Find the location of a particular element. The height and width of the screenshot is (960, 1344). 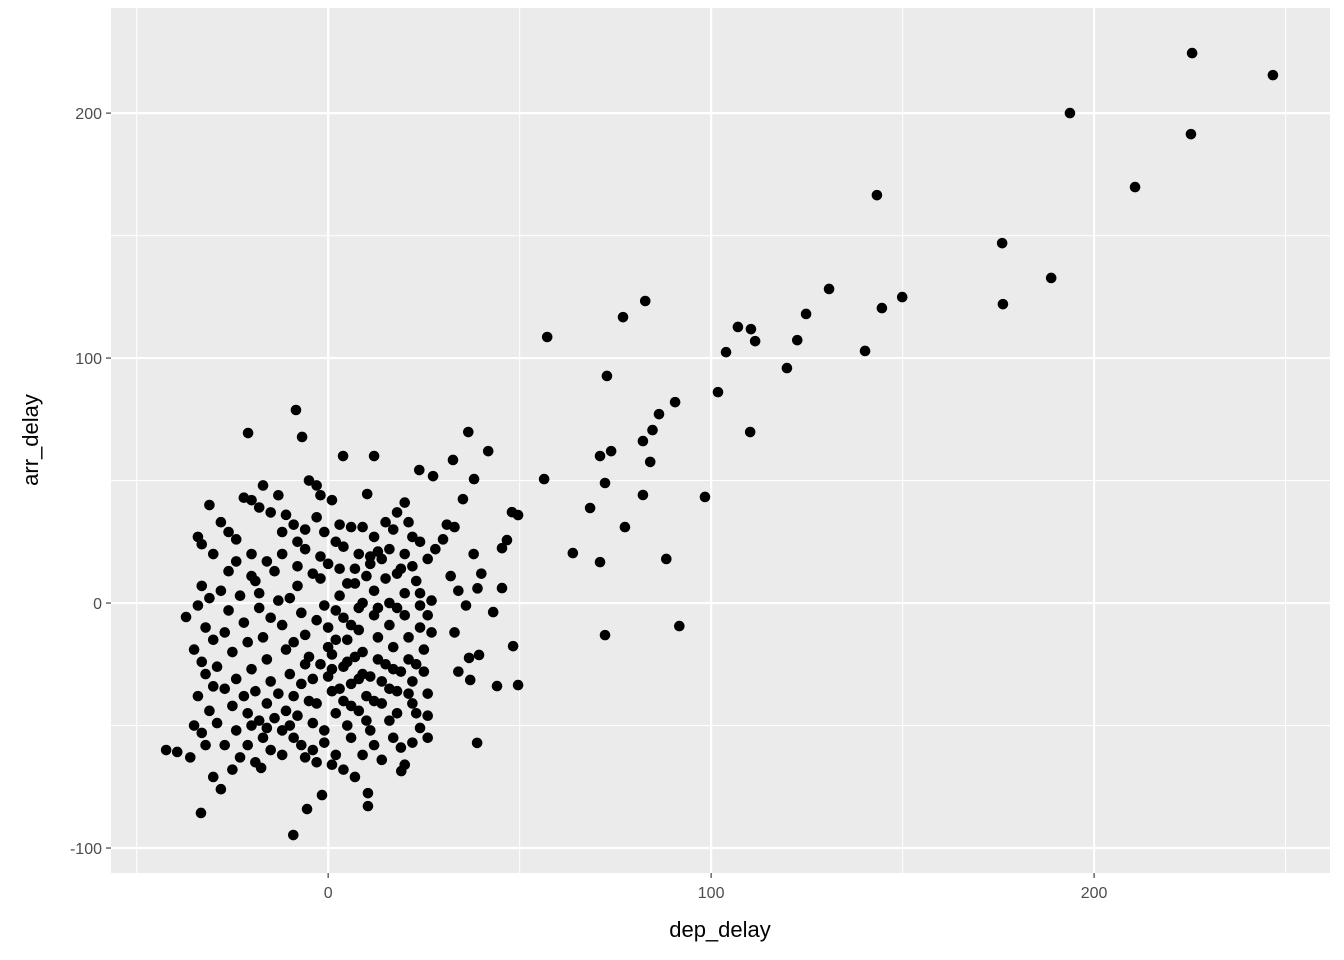

x-tick-label: 100 is located at coordinates (711, 893).